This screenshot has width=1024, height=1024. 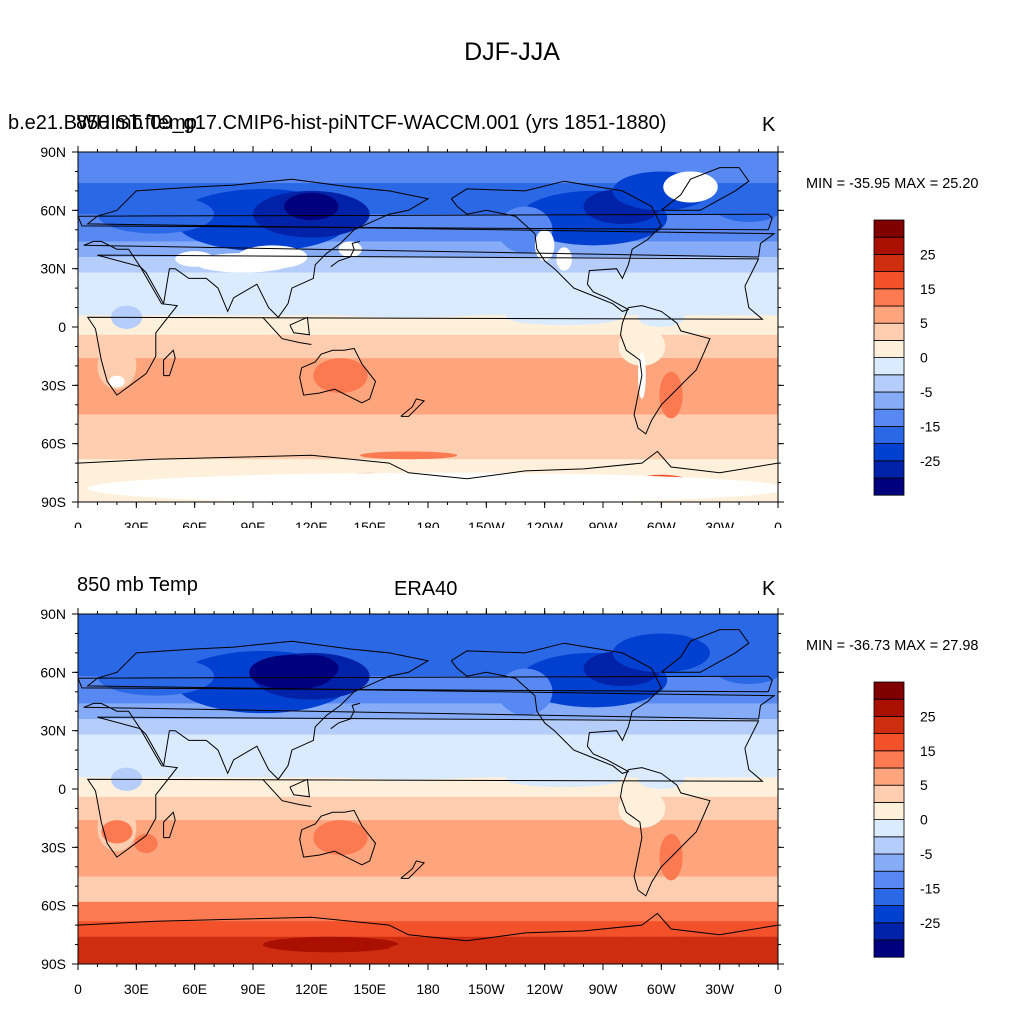 What do you see at coordinates (62, 789) in the screenshot?
I see `y-tick-label: 0` at bounding box center [62, 789].